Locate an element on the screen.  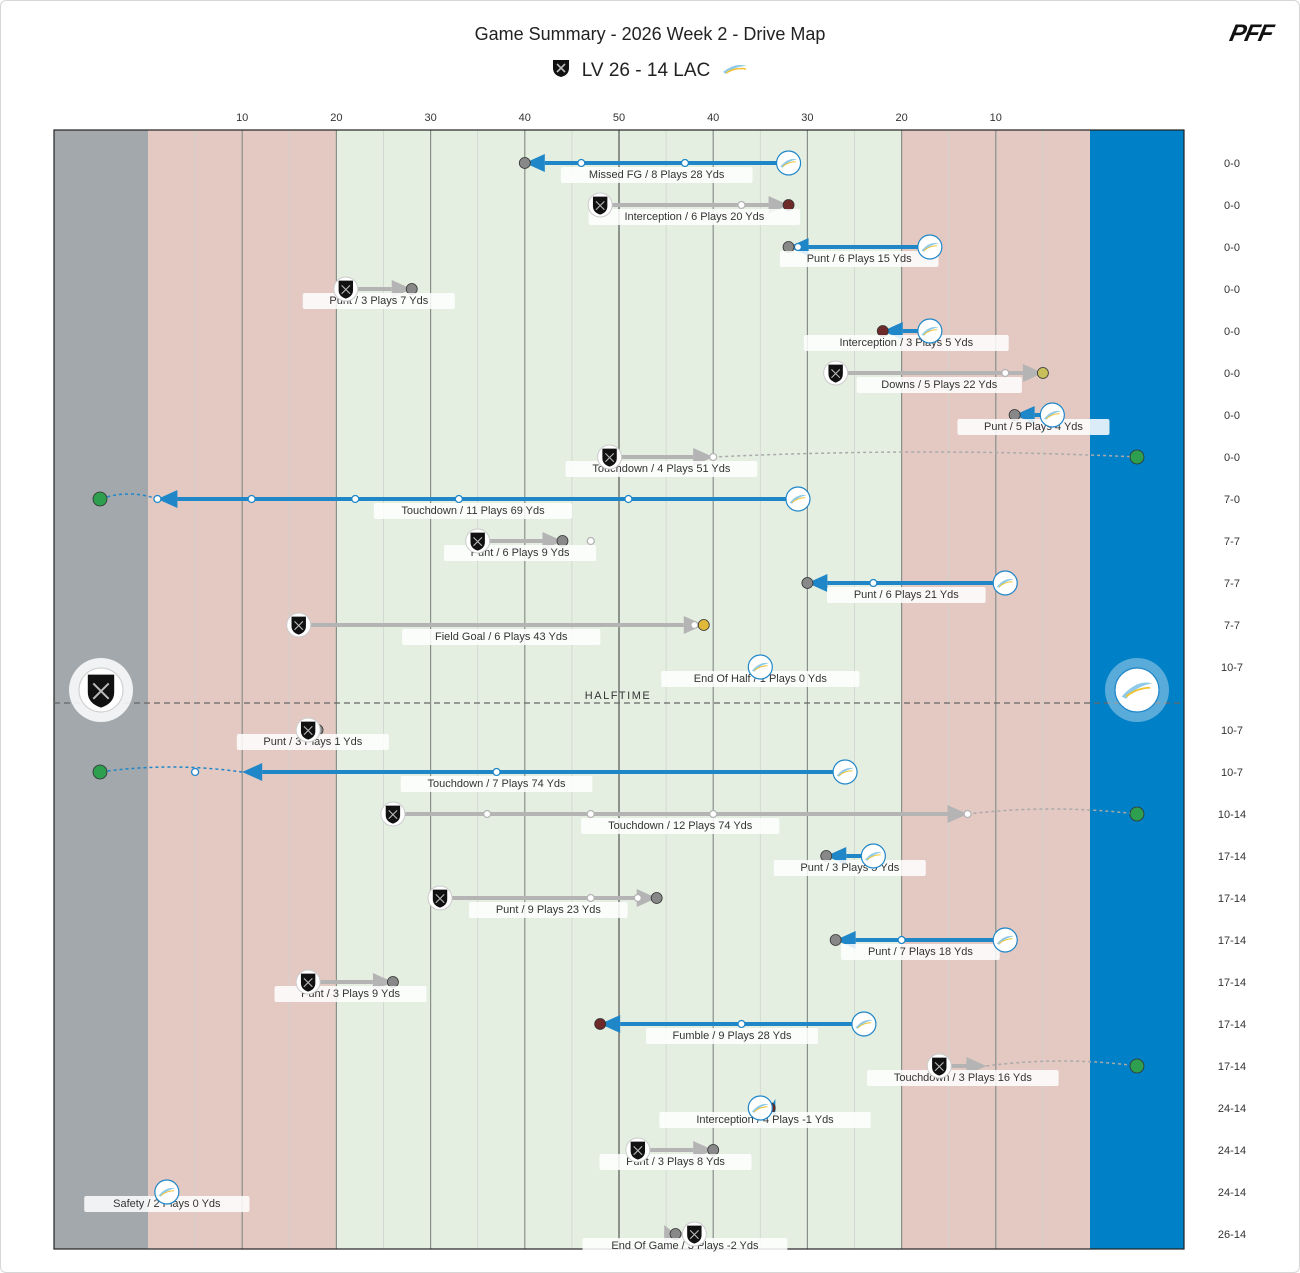
drive-row: Touchdown / 4 Plays 51 Yds 0-0 is located at coordinates (902, 462).